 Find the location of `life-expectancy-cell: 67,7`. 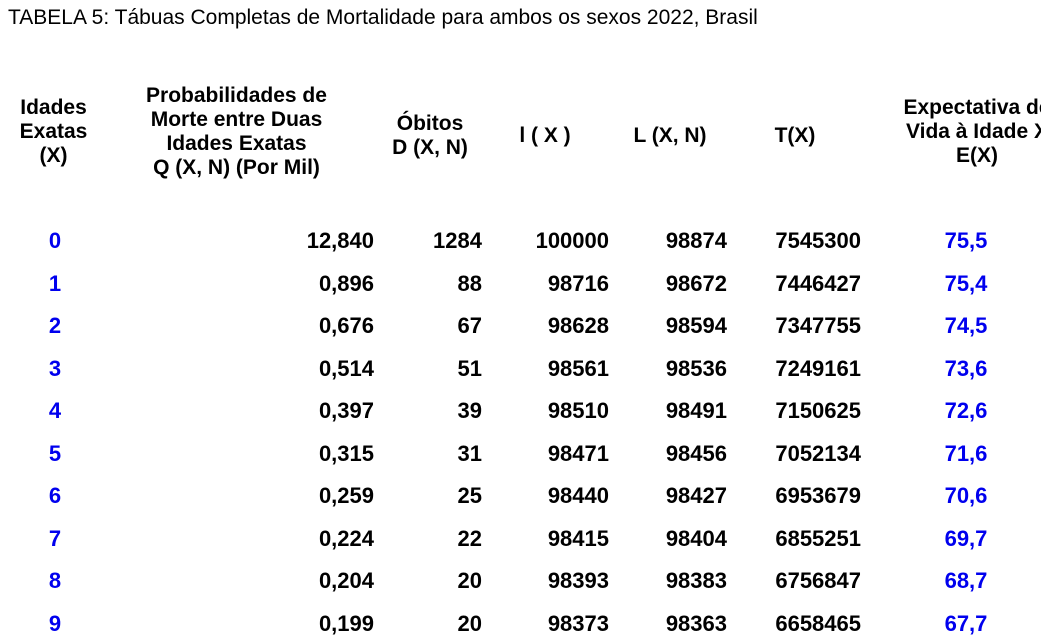

life-expectancy-cell: 67,7 is located at coordinates (966, 623).